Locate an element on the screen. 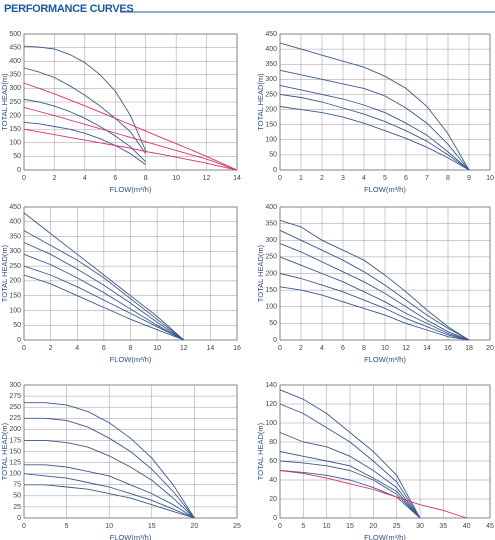  x-tick-label: 5 is located at coordinates (67, 526).